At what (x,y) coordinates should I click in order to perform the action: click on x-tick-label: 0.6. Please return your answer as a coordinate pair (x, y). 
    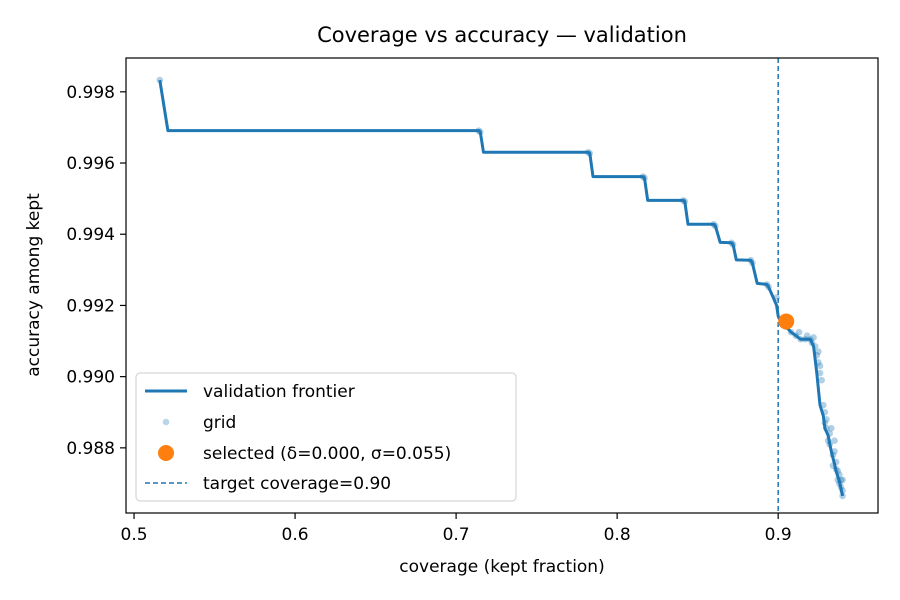
    Looking at the image, I should click on (295, 535).